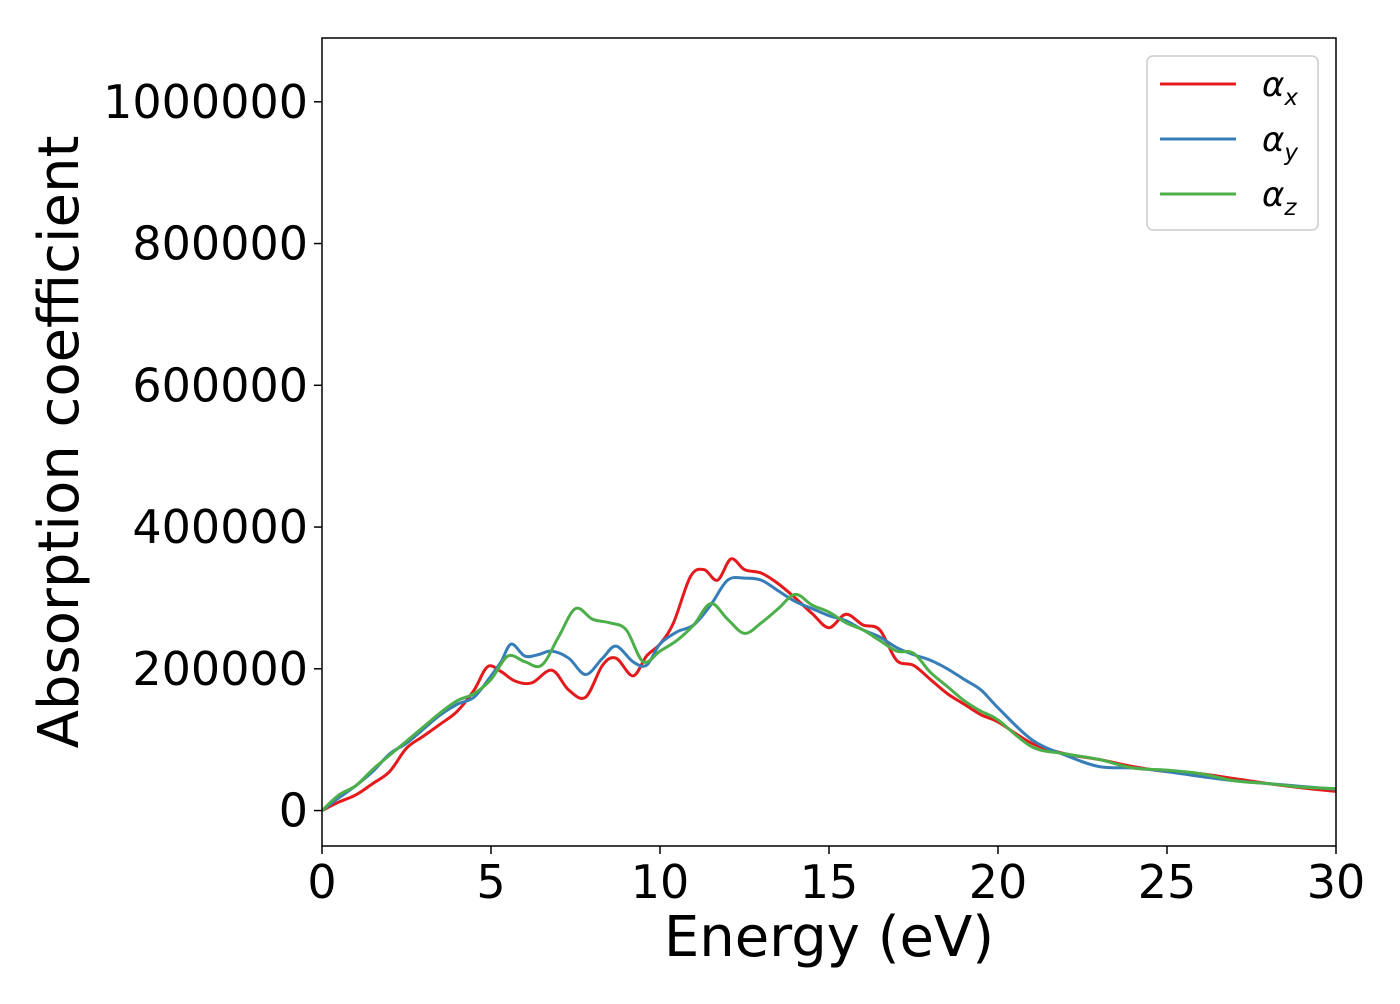 Image resolution: width=1400 pixels, height=1004 pixels. I want to click on legend-label-alpha-x: αx, so click(1280, 88).